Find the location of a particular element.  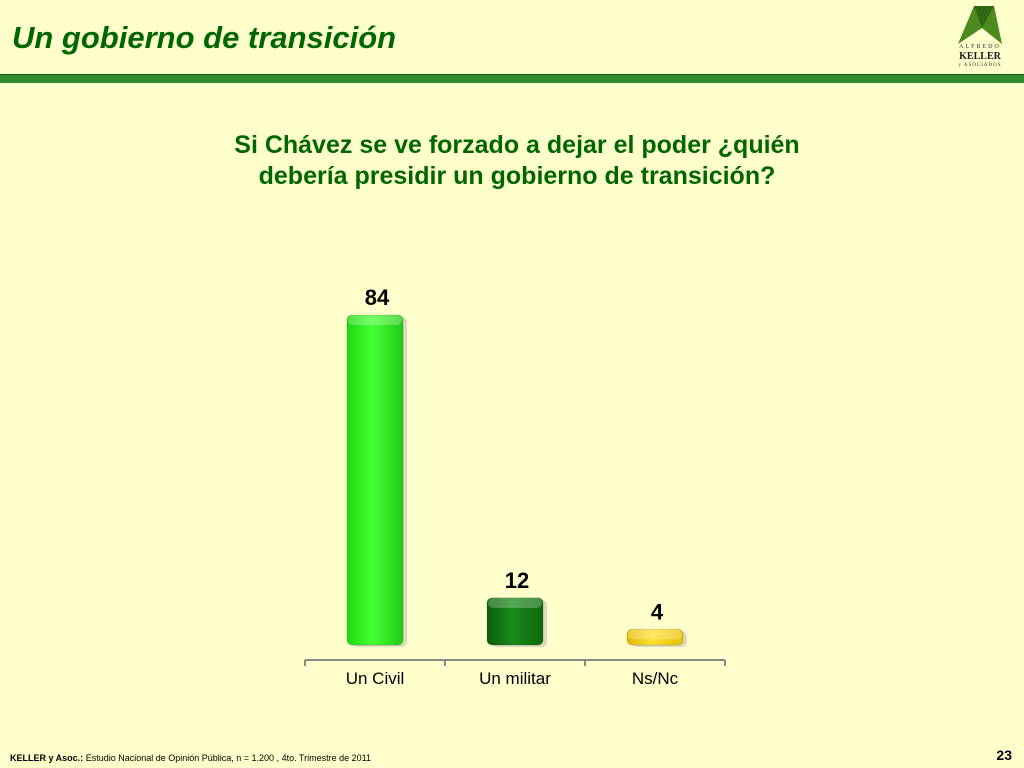

bar-ns-nc is located at coordinates (655, 637).